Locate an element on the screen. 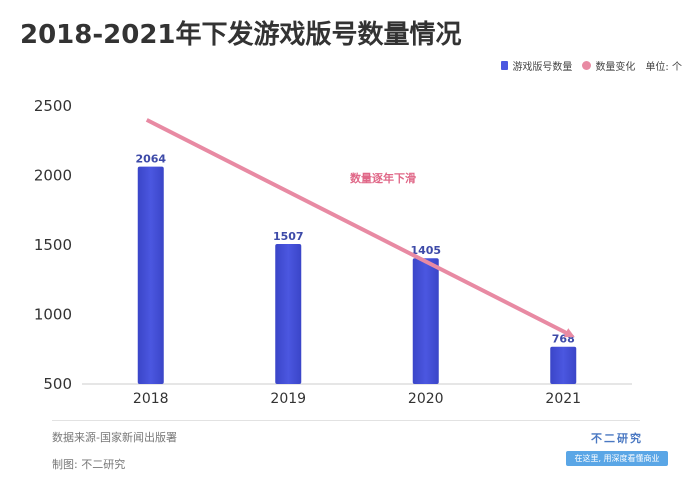  data-source: 数据来源-国家新闻出版署 is located at coordinates (114, 437).